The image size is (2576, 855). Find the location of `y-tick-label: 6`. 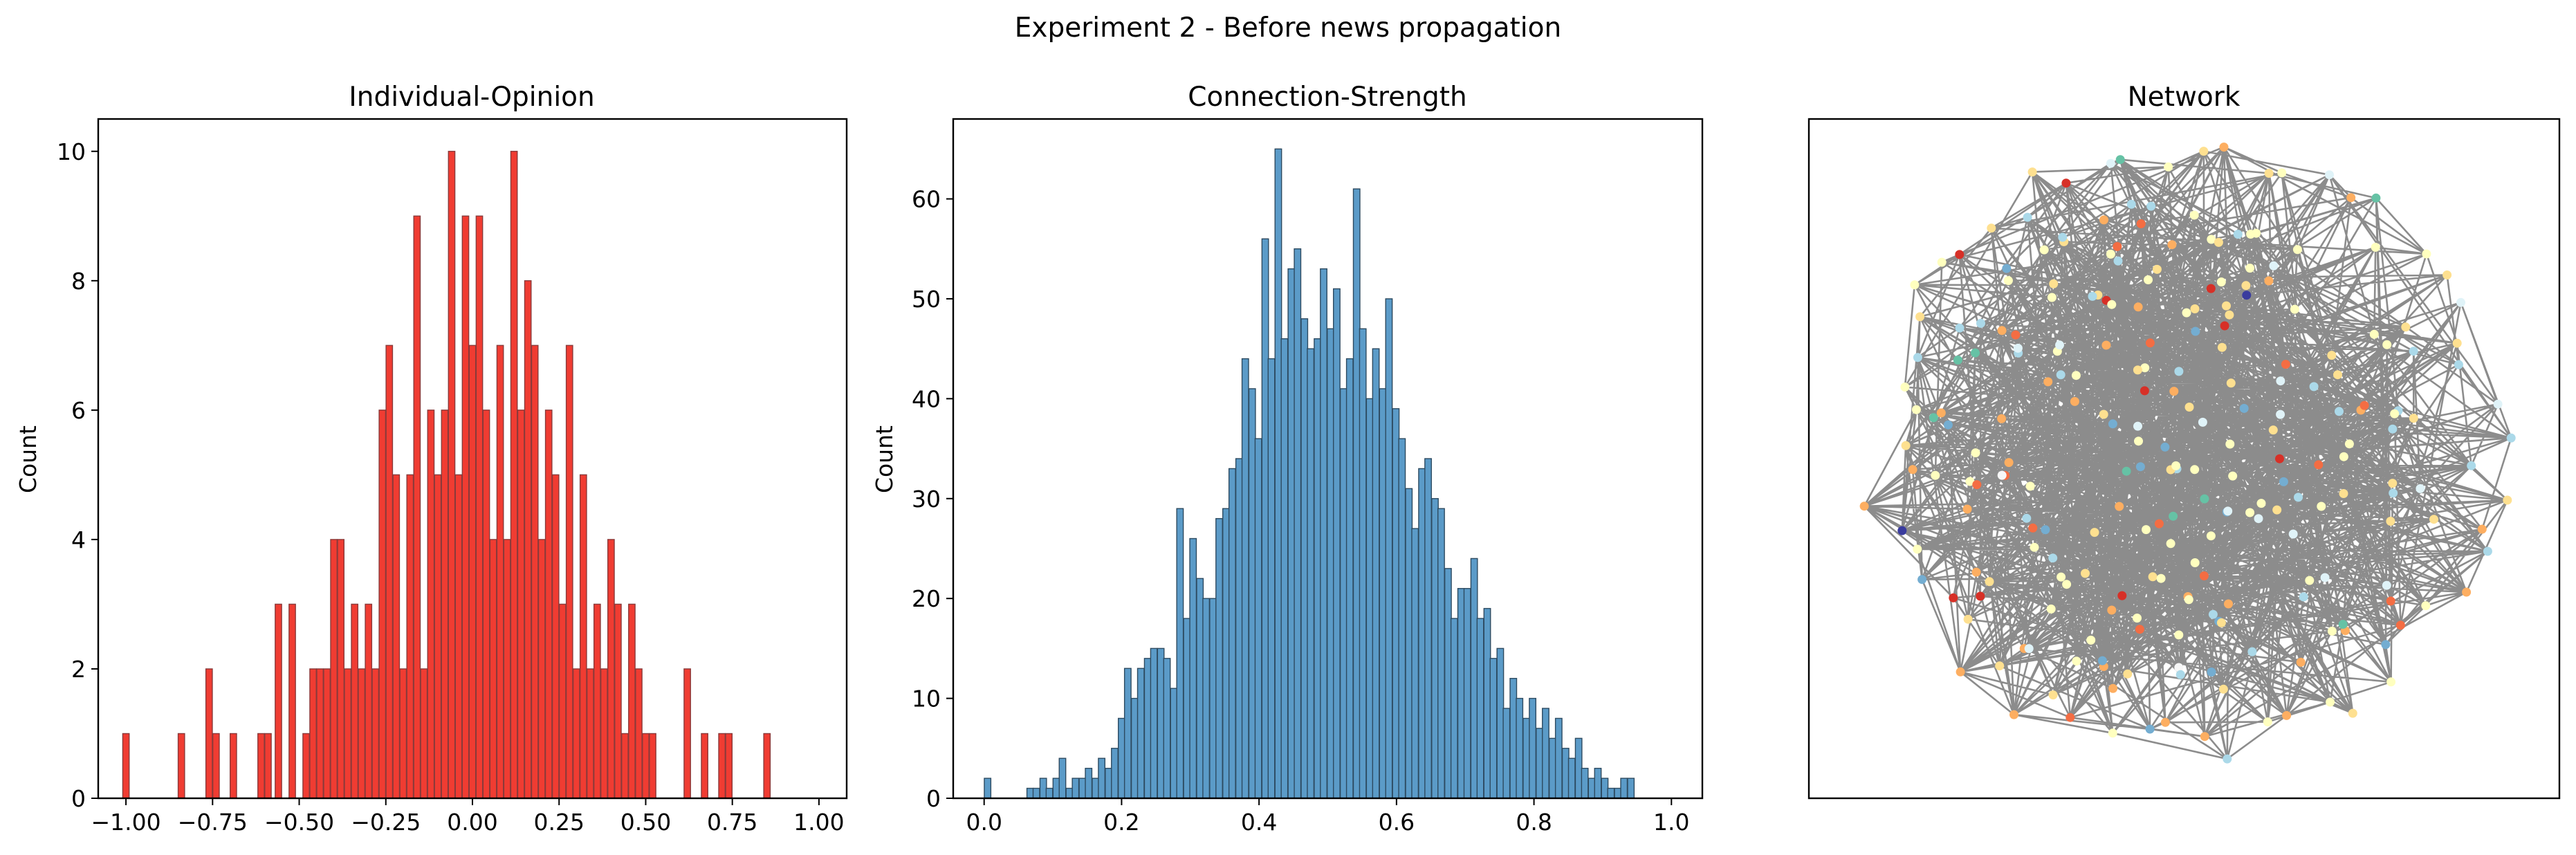

y-tick-label: 6 is located at coordinates (78, 411).